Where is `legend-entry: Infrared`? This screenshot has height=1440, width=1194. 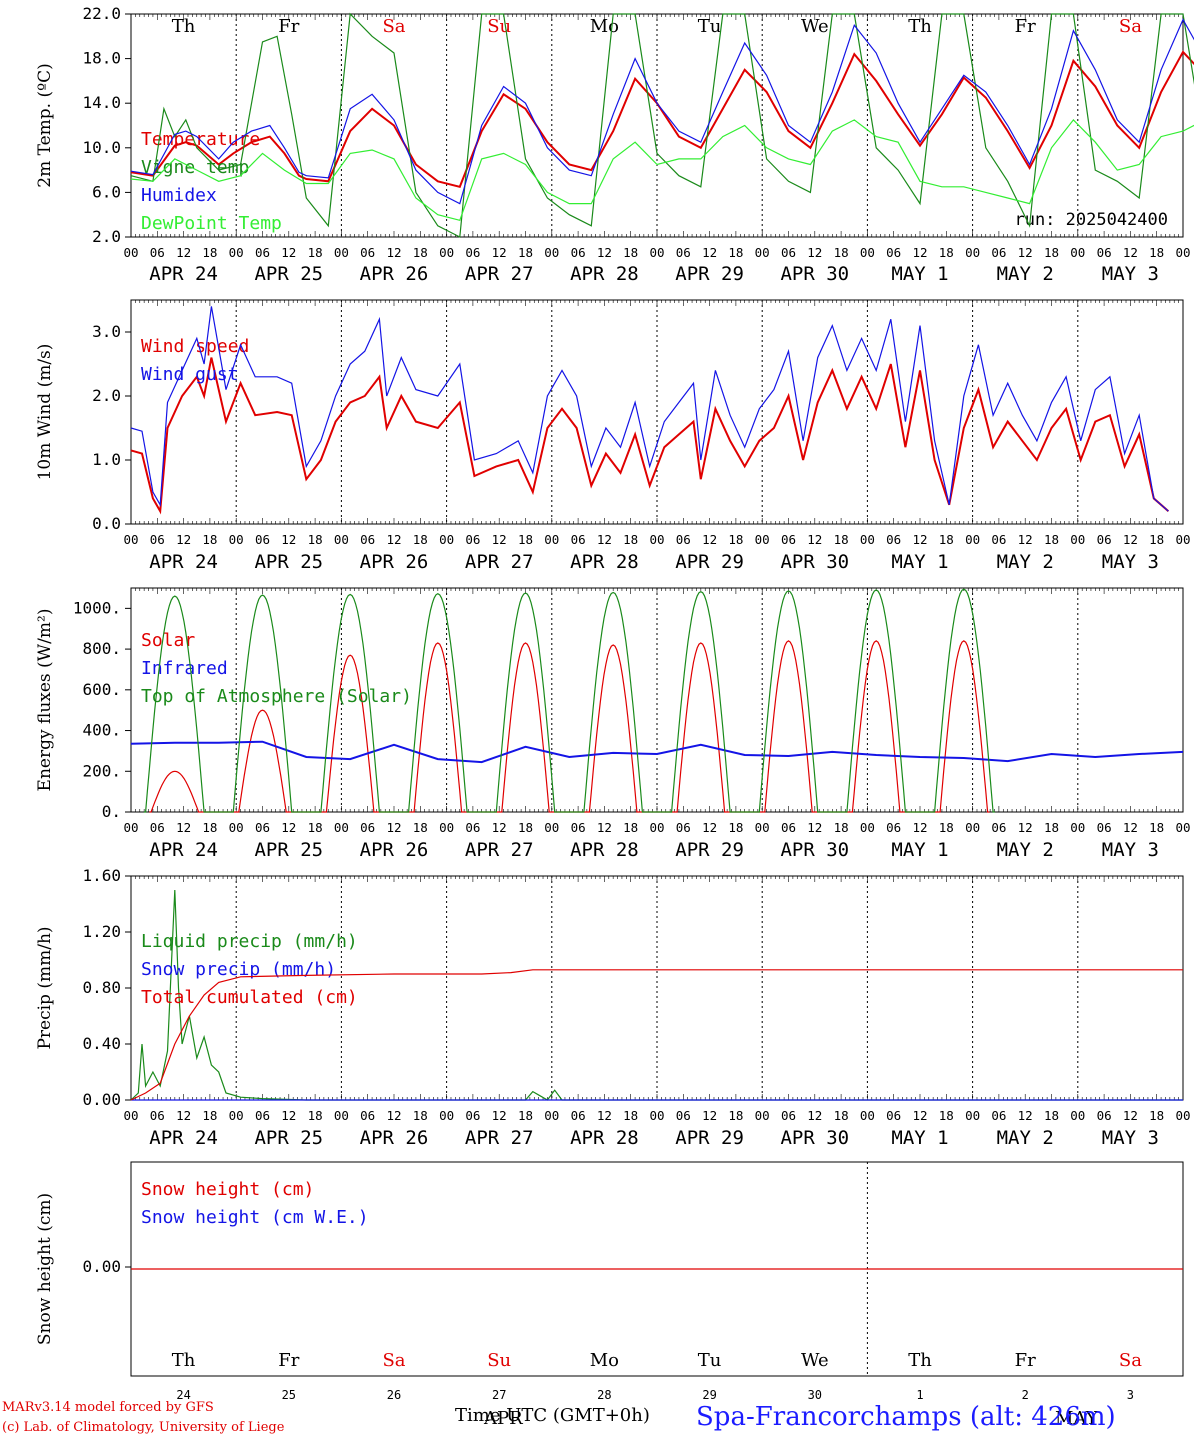 legend-entry: Infrared is located at coordinates (184, 668).